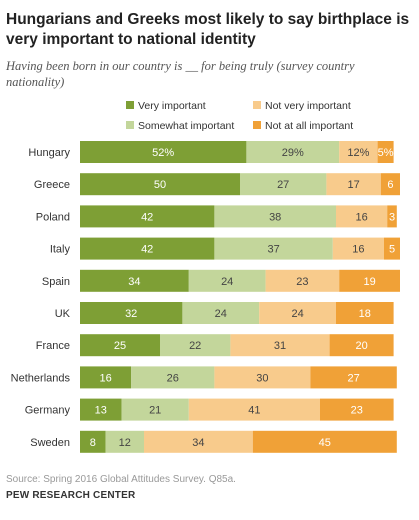 This screenshot has width=419, height=520. I want to click on value-label: 38, so click(275, 217).